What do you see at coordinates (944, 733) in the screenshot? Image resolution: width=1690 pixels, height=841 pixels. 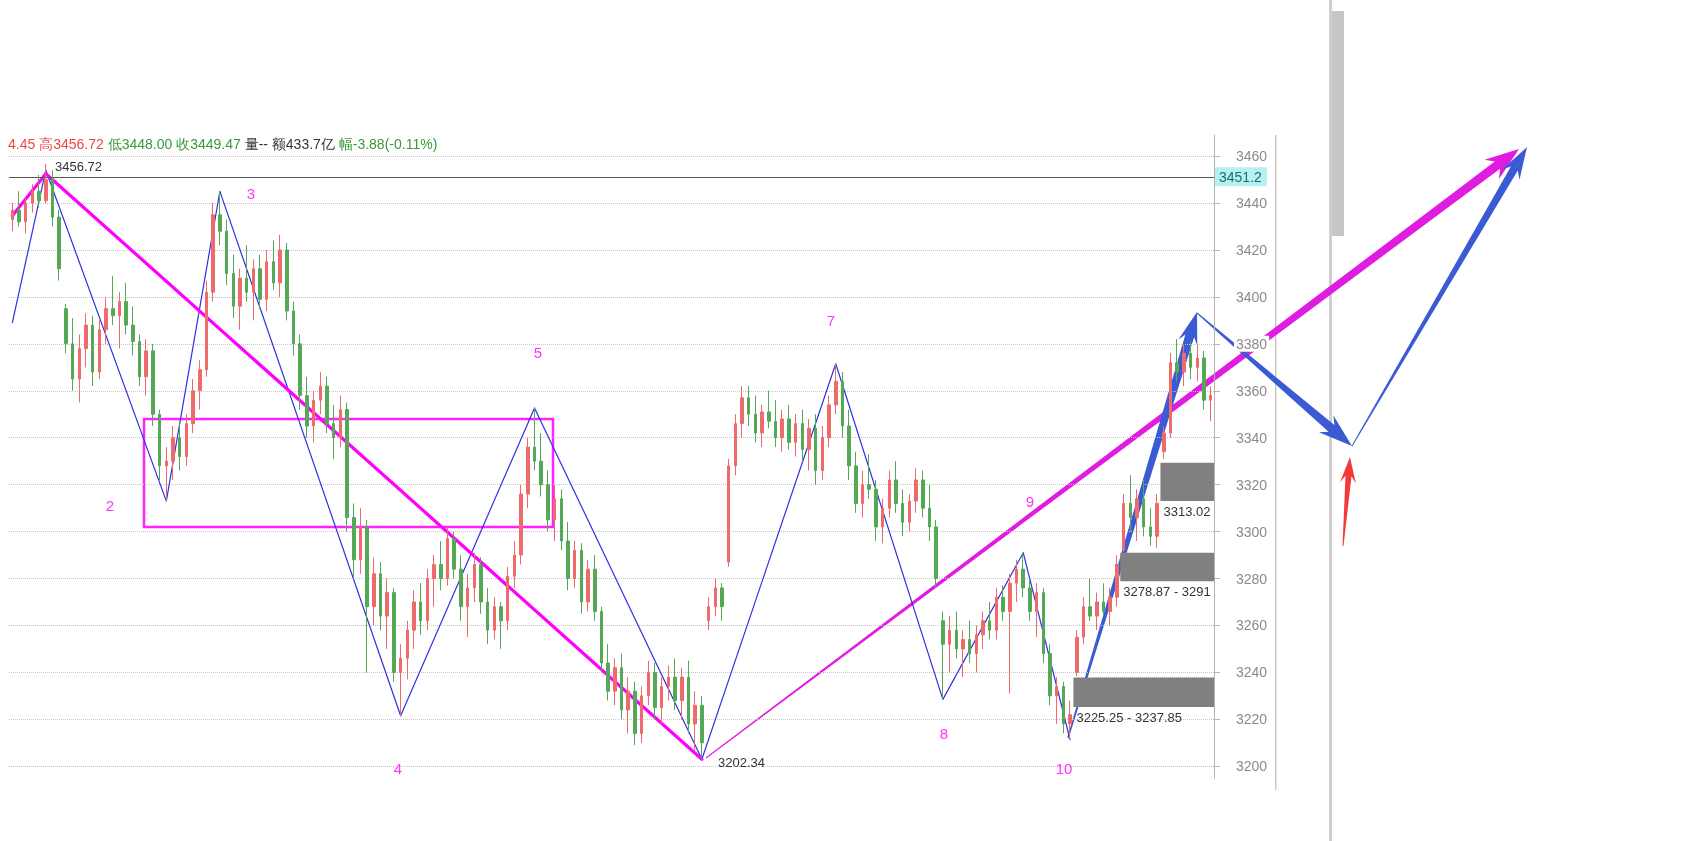 I see `annotation: 8` at bounding box center [944, 733].